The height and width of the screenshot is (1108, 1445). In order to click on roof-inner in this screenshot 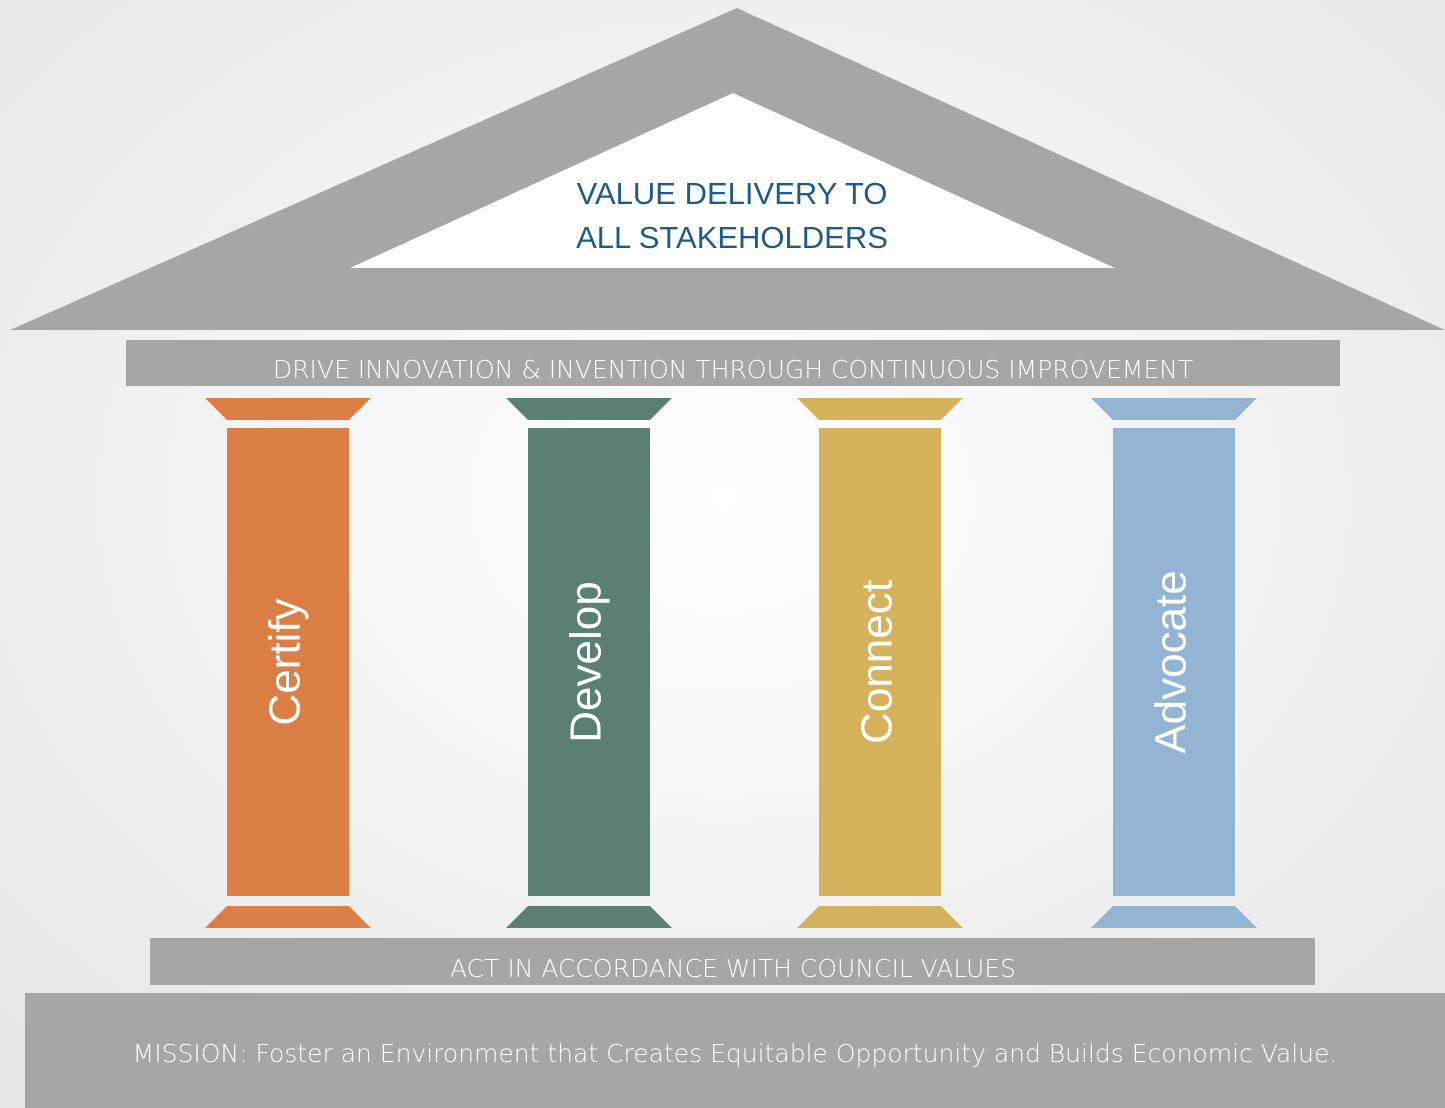, I will do `click(732, 180)`.